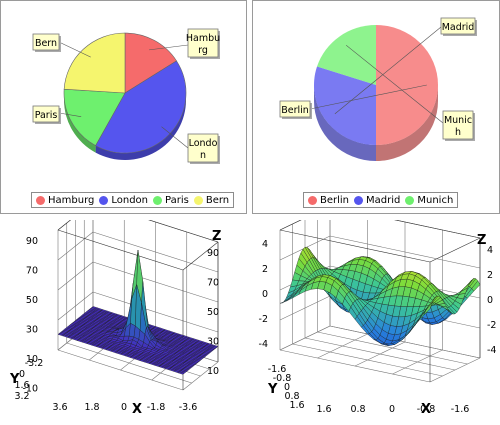 The image size is (500, 425). I want to click on axis-tick-label: 3.2, so click(21, 396).